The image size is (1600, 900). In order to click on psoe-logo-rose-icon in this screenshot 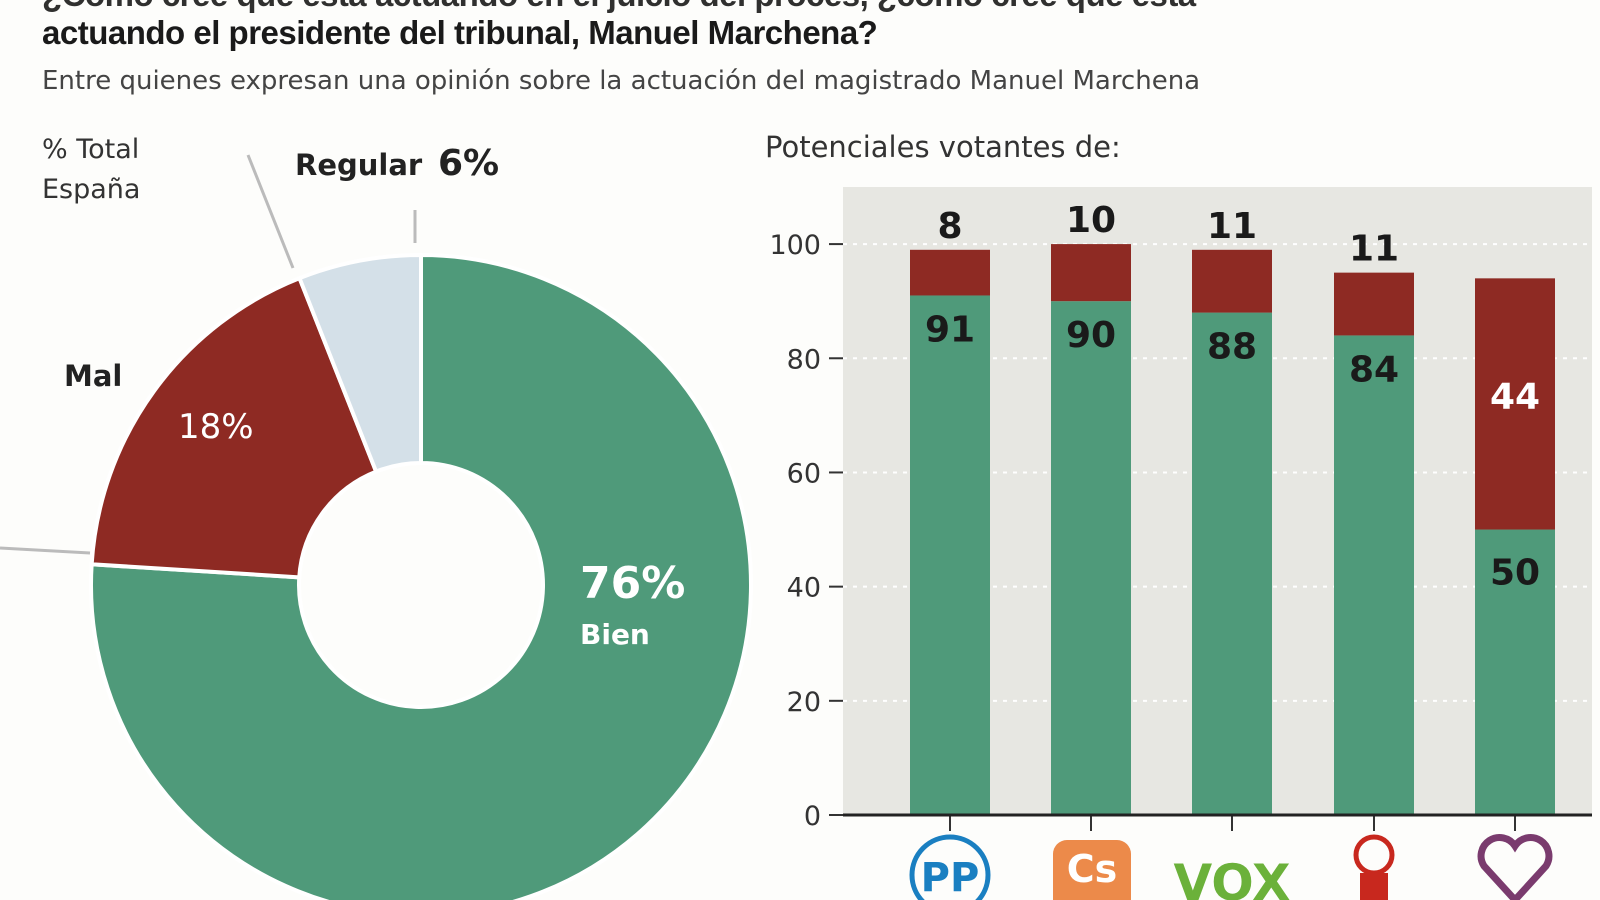, I will do `click(1374, 855)`.